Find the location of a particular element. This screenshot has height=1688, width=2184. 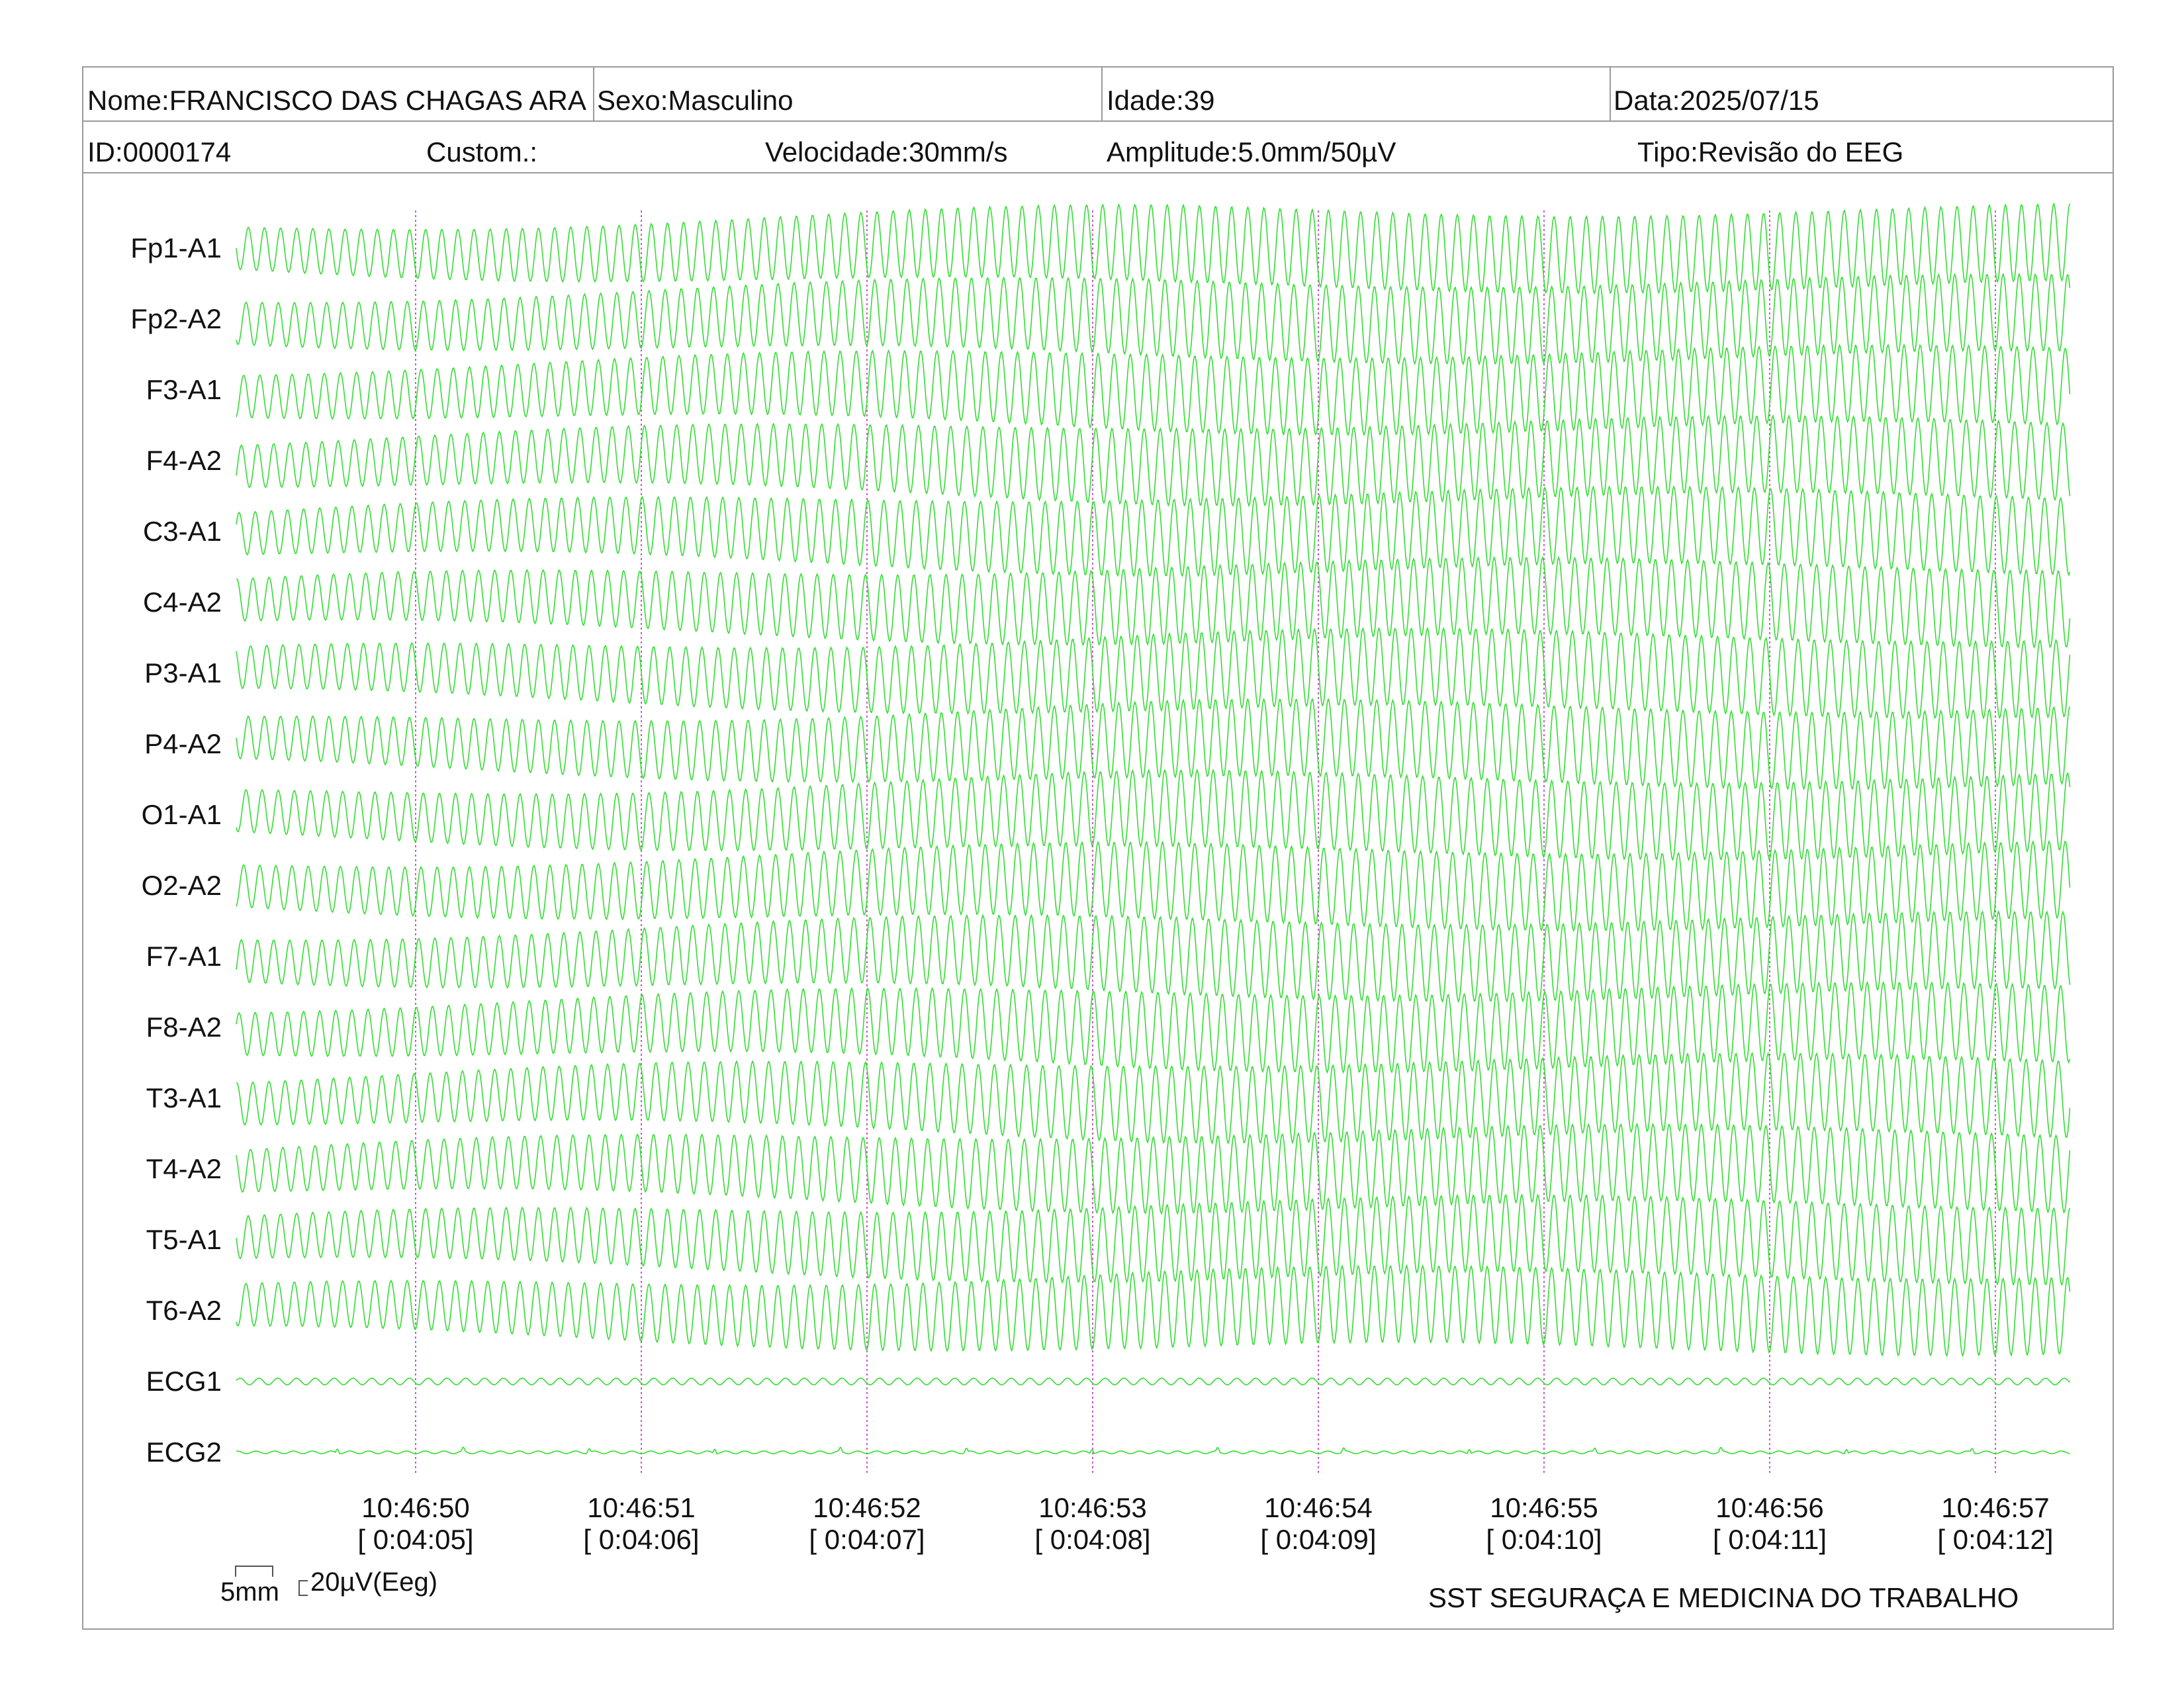

time-elapsed-label: [ 0:04:08] is located at coordinates (1092, 1539).